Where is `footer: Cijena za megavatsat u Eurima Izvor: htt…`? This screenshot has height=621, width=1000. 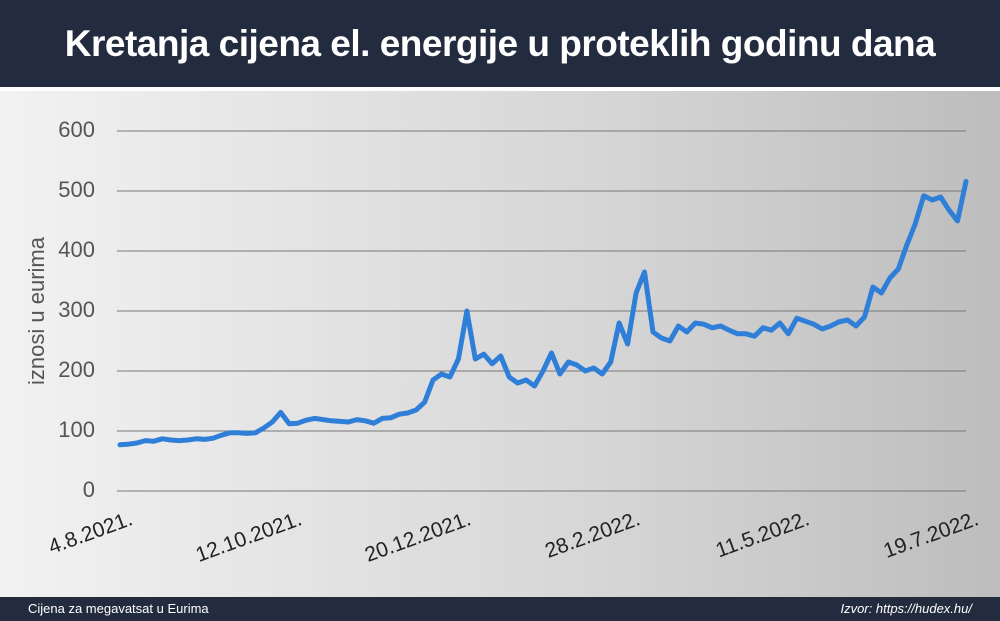 footer: Cijena za megavatsat u Eurima Izvor: htt… is located at coordinates (500, 609).